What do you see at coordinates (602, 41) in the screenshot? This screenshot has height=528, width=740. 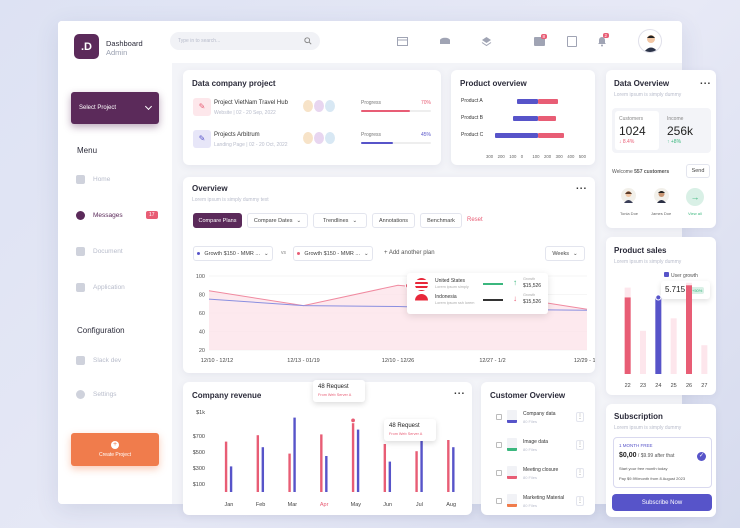 I see `bell-icon` at bounding box center [602, 41].